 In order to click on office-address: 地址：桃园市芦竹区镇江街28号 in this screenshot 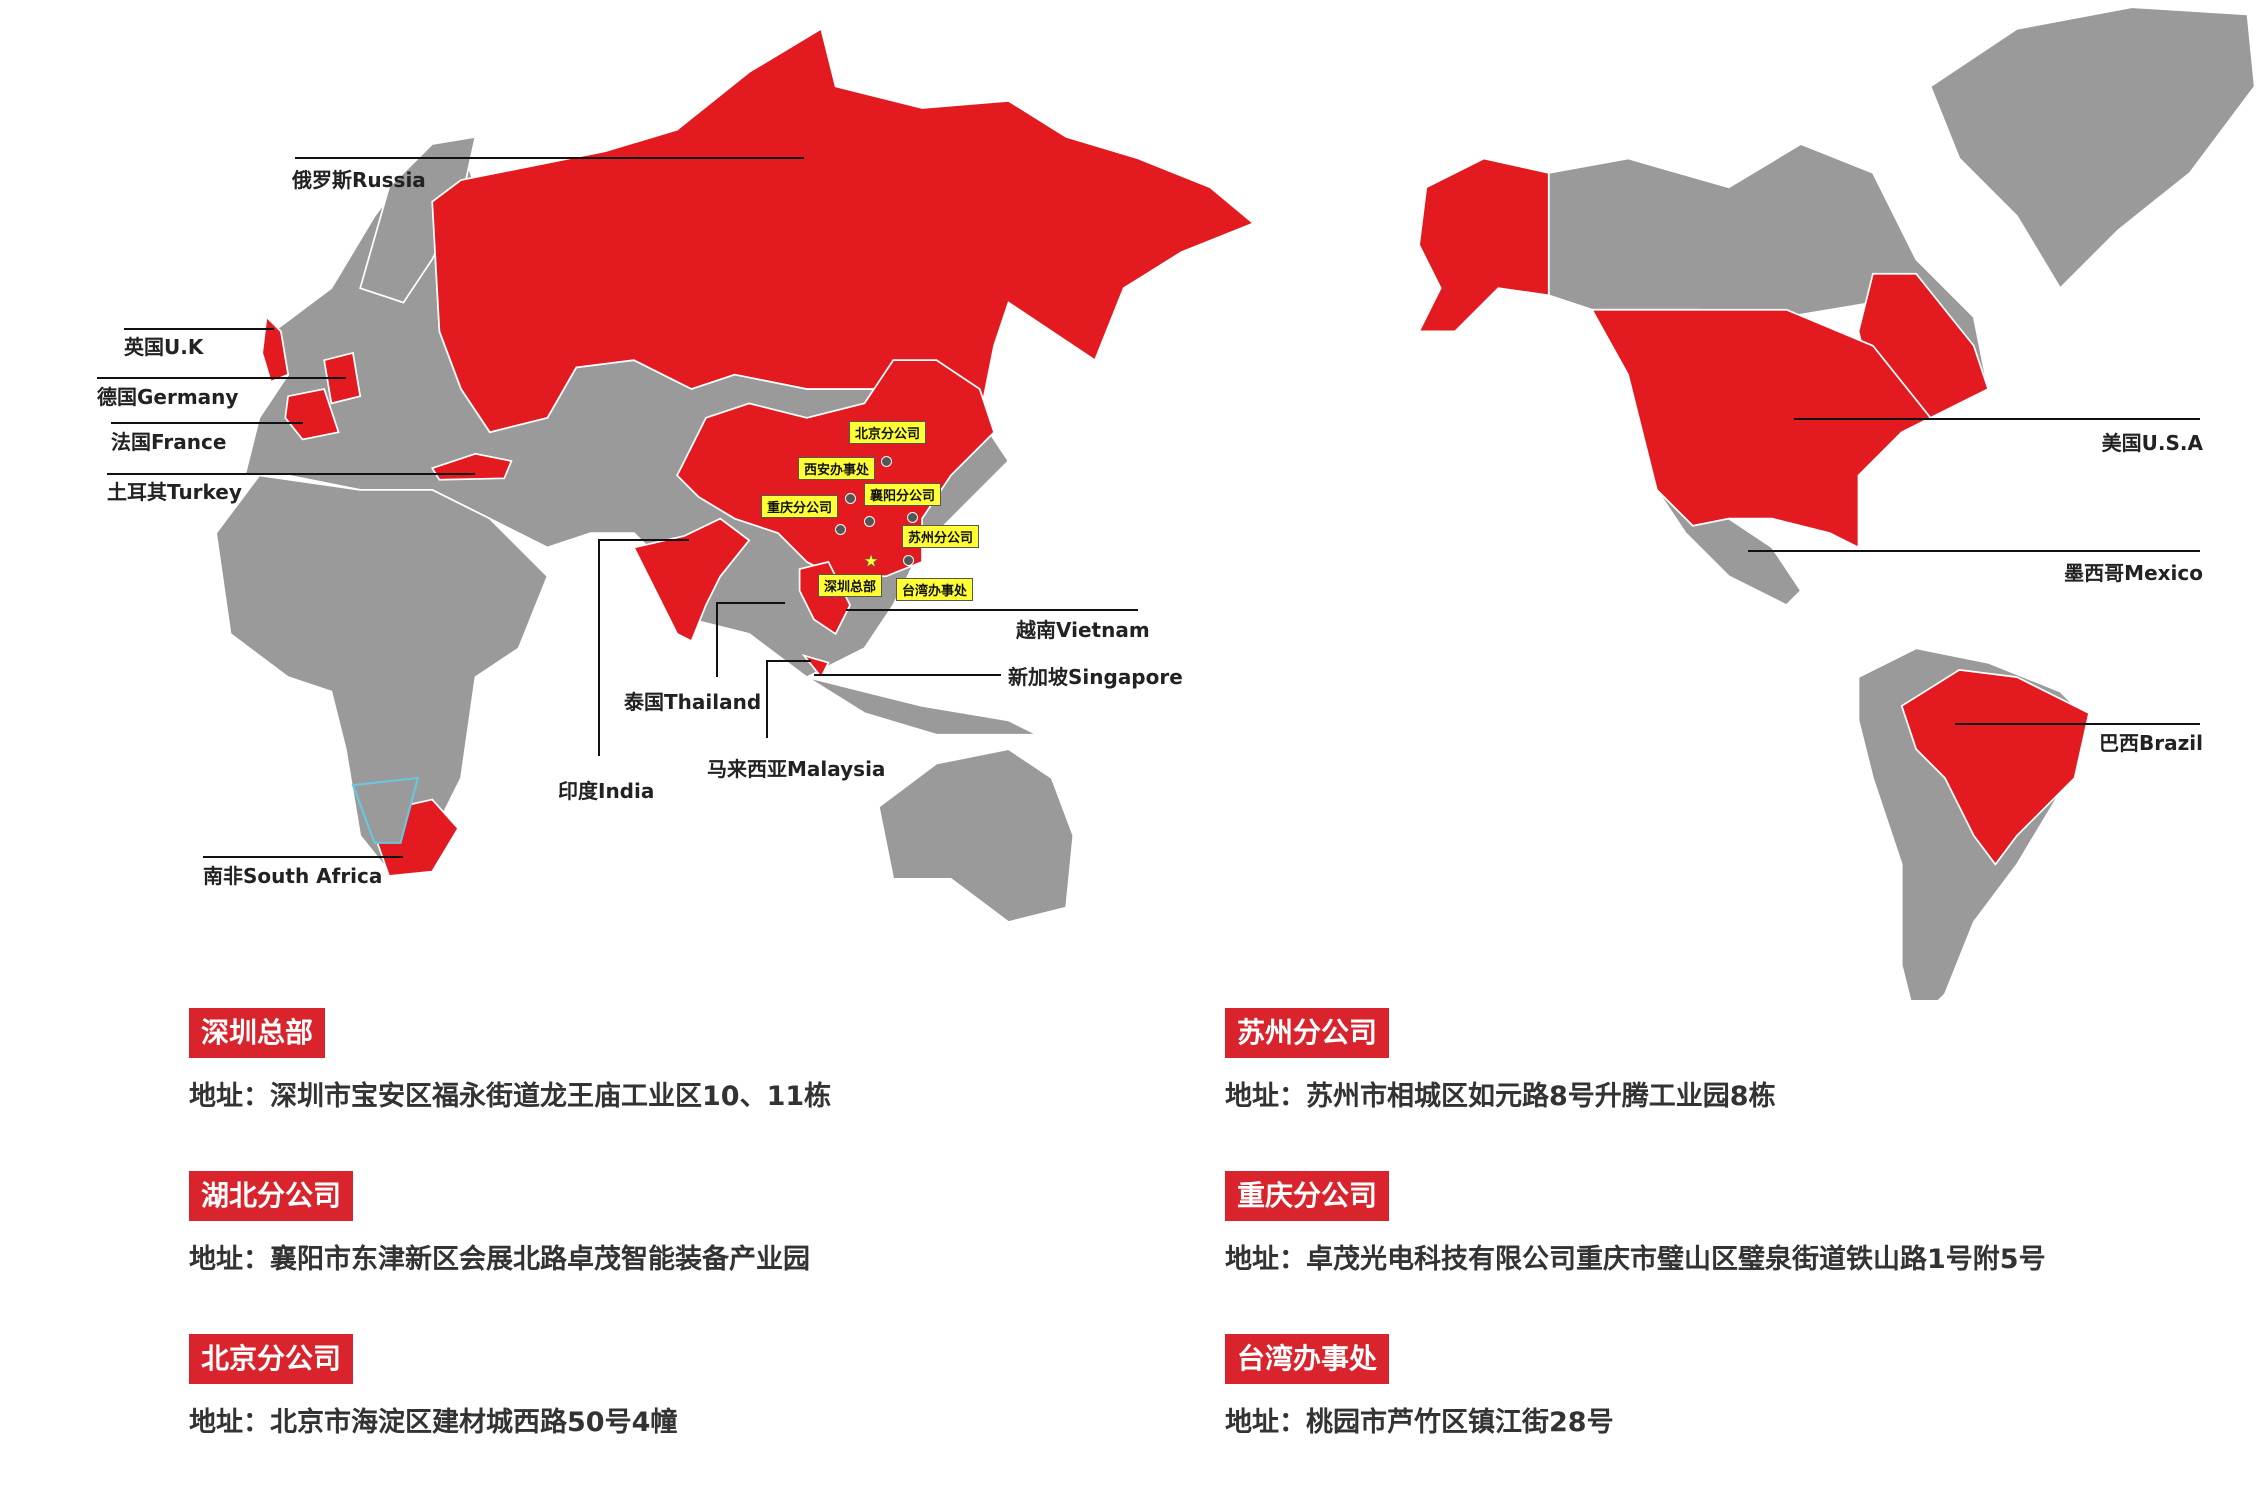, I will do `click(1419, 1422)`.